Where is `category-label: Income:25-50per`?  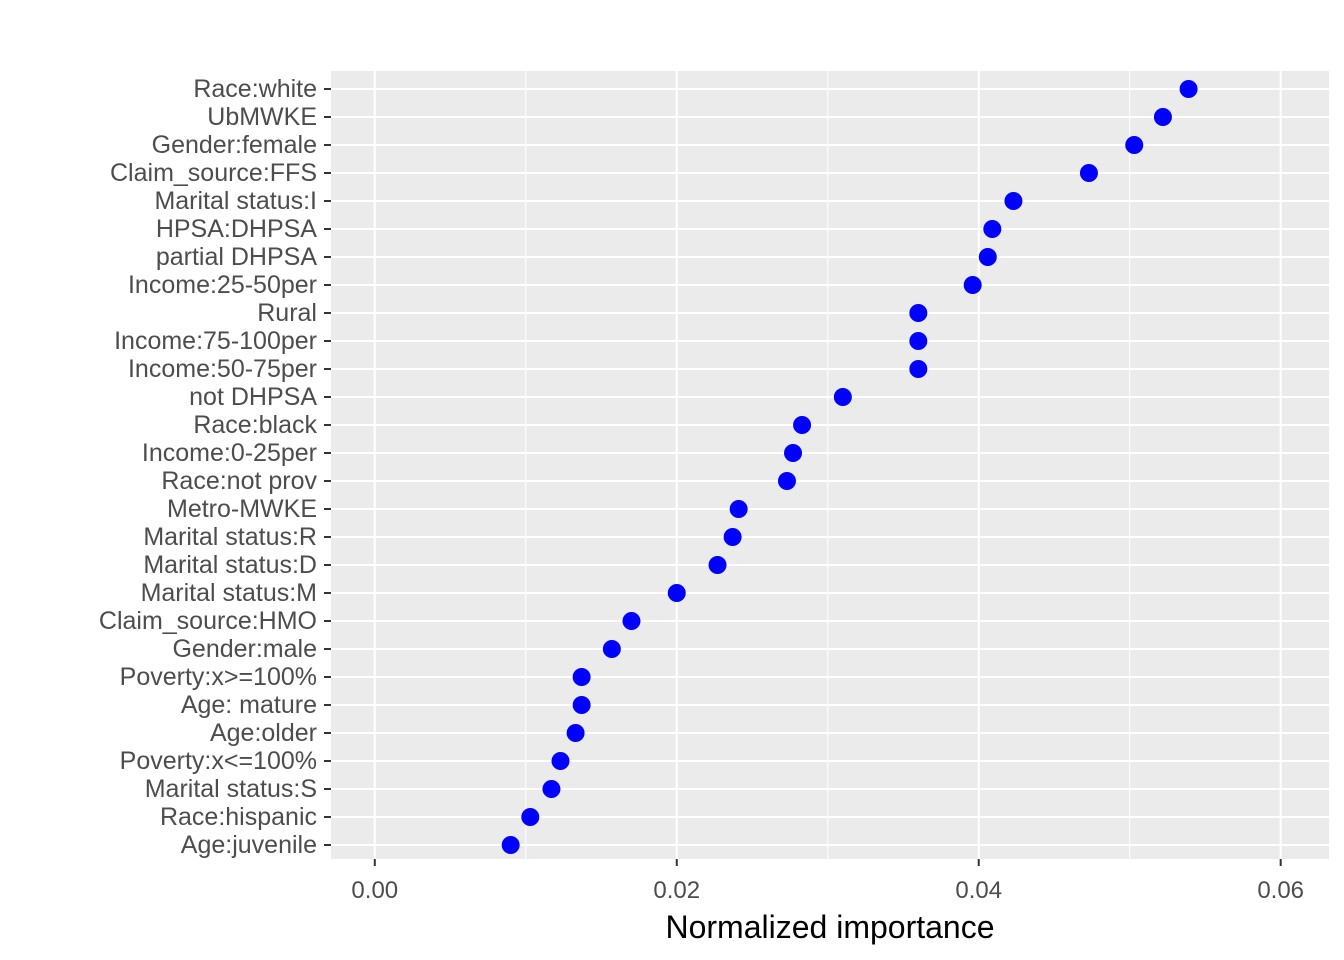 category-label: Income:25-50per is located at coordinates (222, 285).